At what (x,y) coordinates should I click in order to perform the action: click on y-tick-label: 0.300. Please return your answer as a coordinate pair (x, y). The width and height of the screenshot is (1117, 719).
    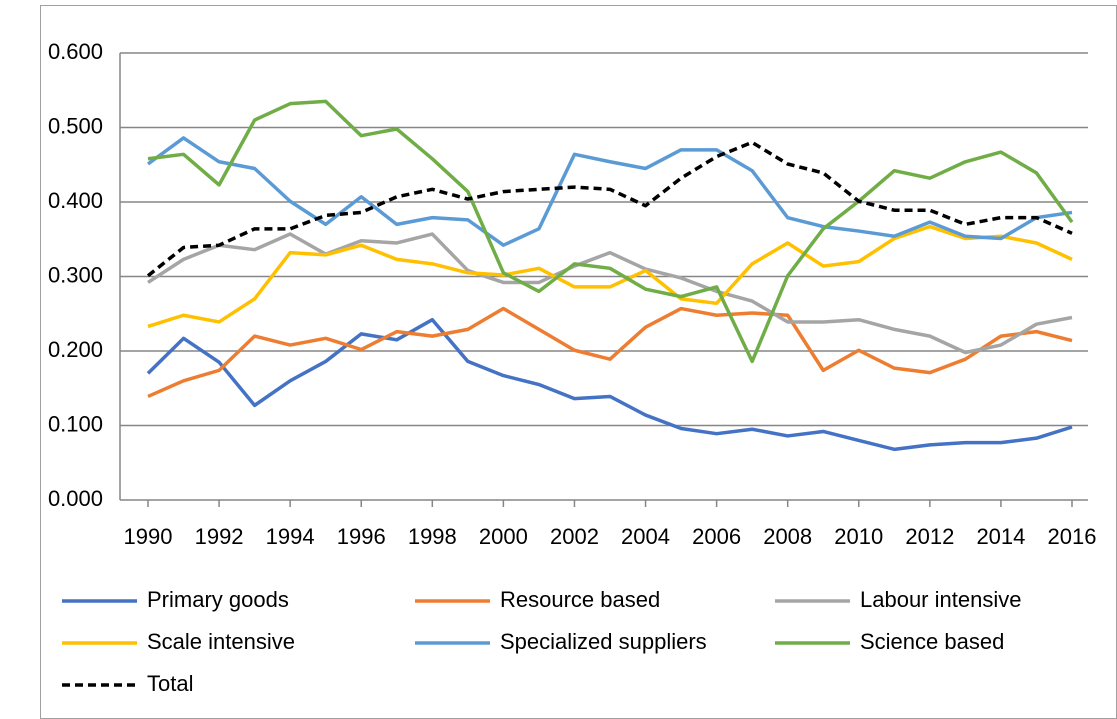
    Looking at the image, I should click on (75, 274).